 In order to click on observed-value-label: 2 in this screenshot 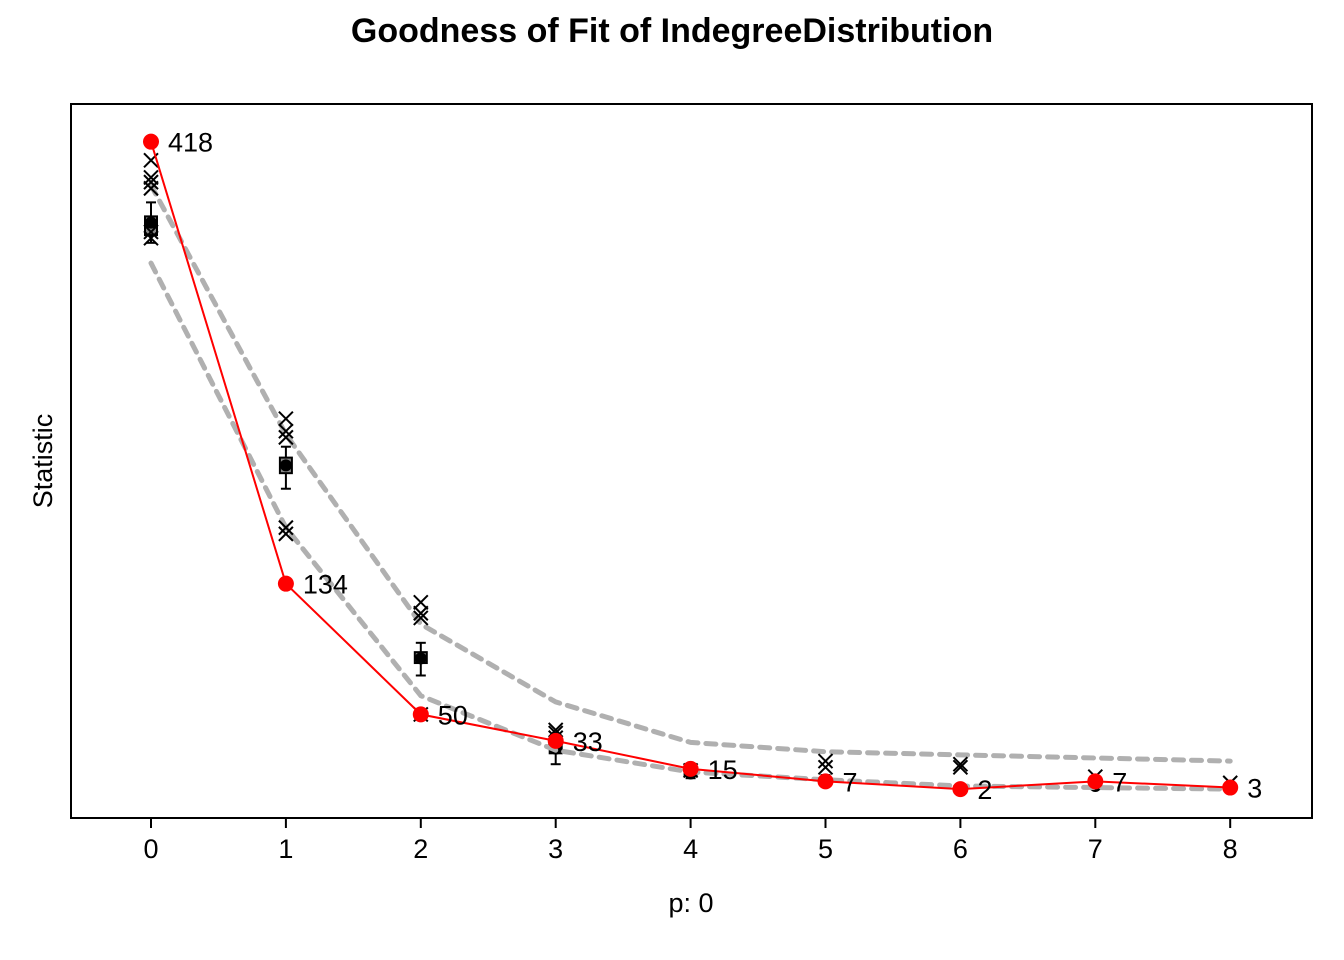, I will do `click(984, 790)`.